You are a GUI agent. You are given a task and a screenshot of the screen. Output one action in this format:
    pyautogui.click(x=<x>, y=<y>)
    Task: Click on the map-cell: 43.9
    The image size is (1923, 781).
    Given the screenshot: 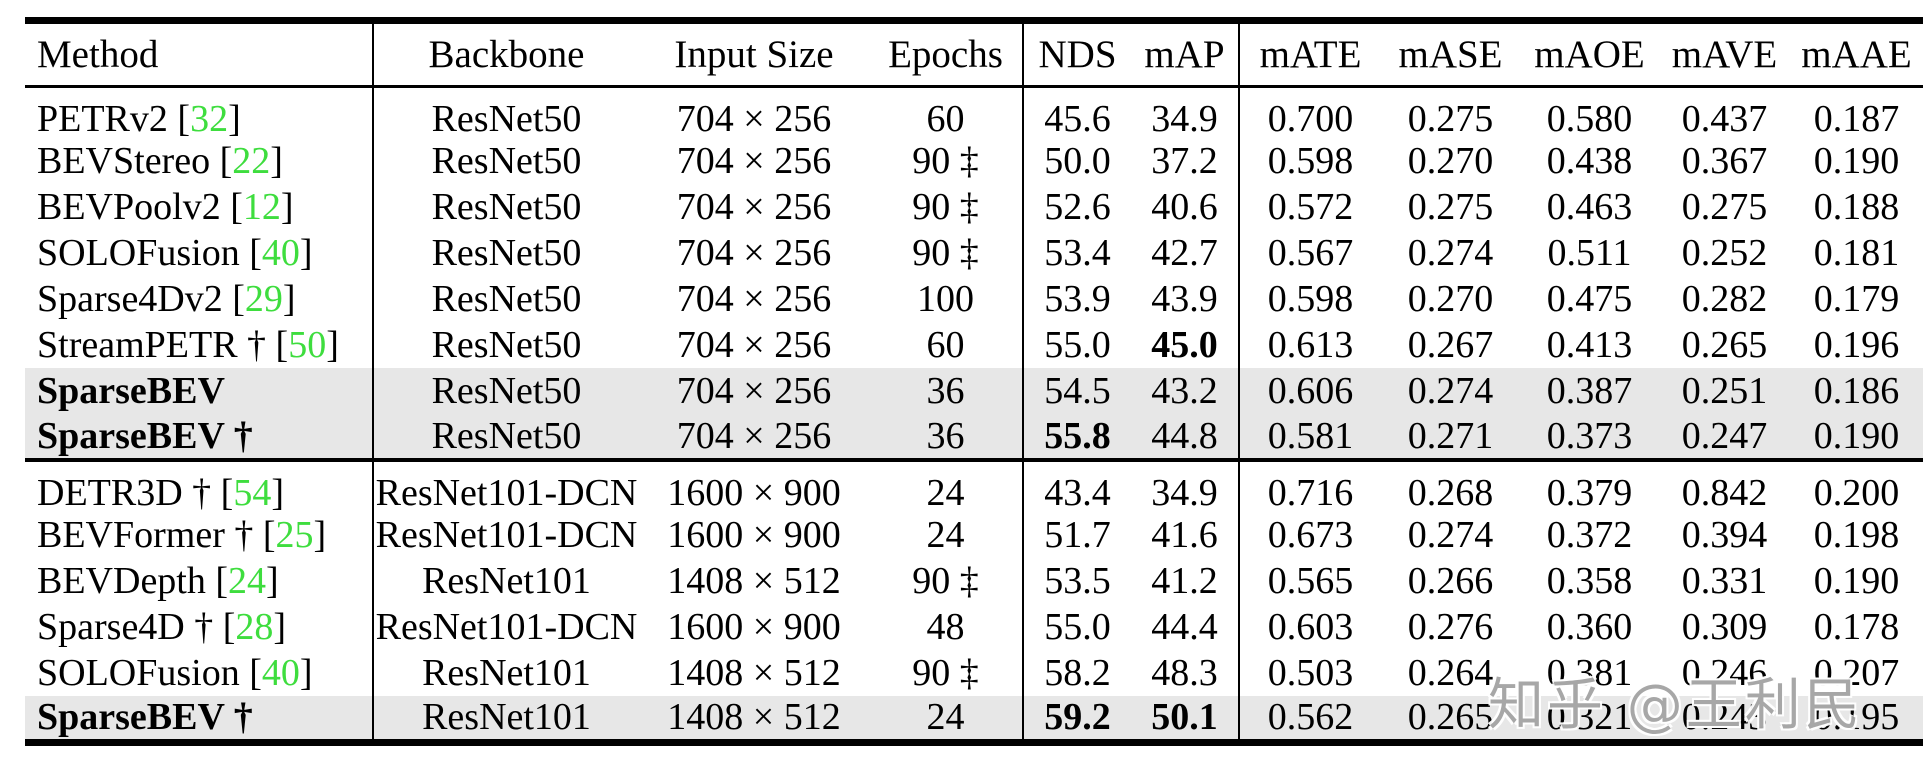 What is the action you would take?
    pyautogui.click(x=1185, y=299)
    